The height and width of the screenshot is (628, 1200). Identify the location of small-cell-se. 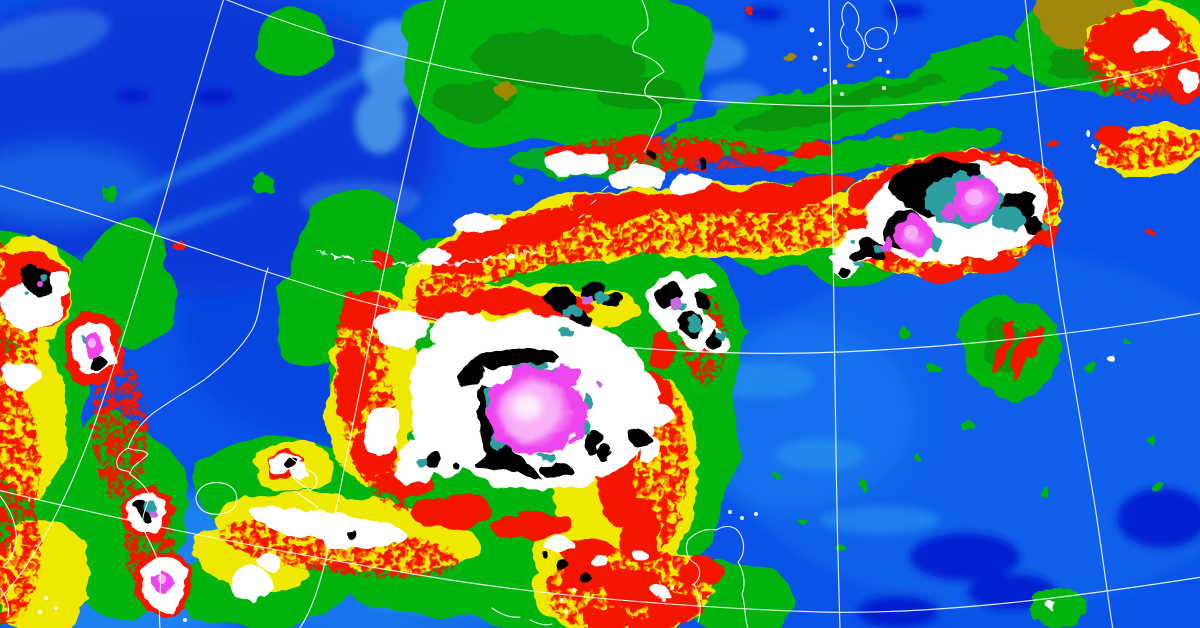
(1058, 608).